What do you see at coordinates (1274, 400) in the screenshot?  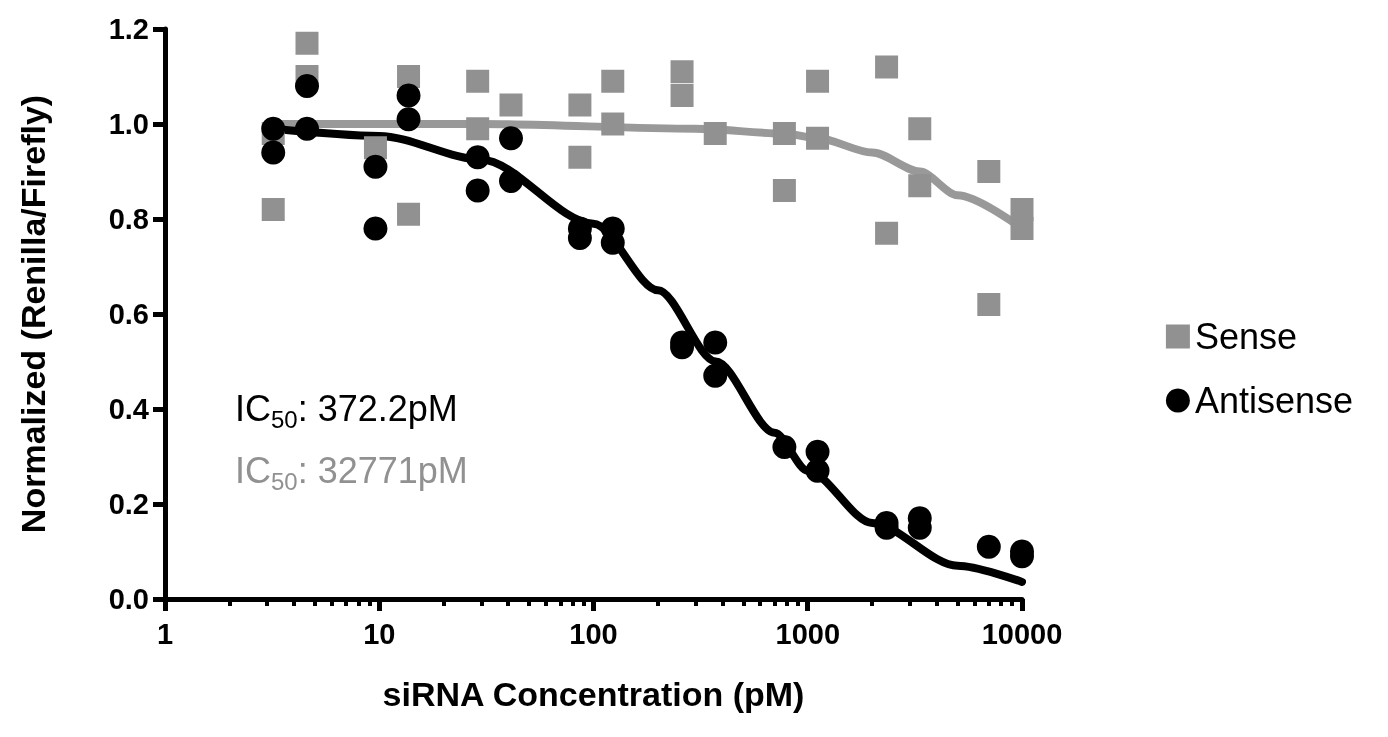 I see `legend-label: Antisense` at bounding box center [1274, 400].